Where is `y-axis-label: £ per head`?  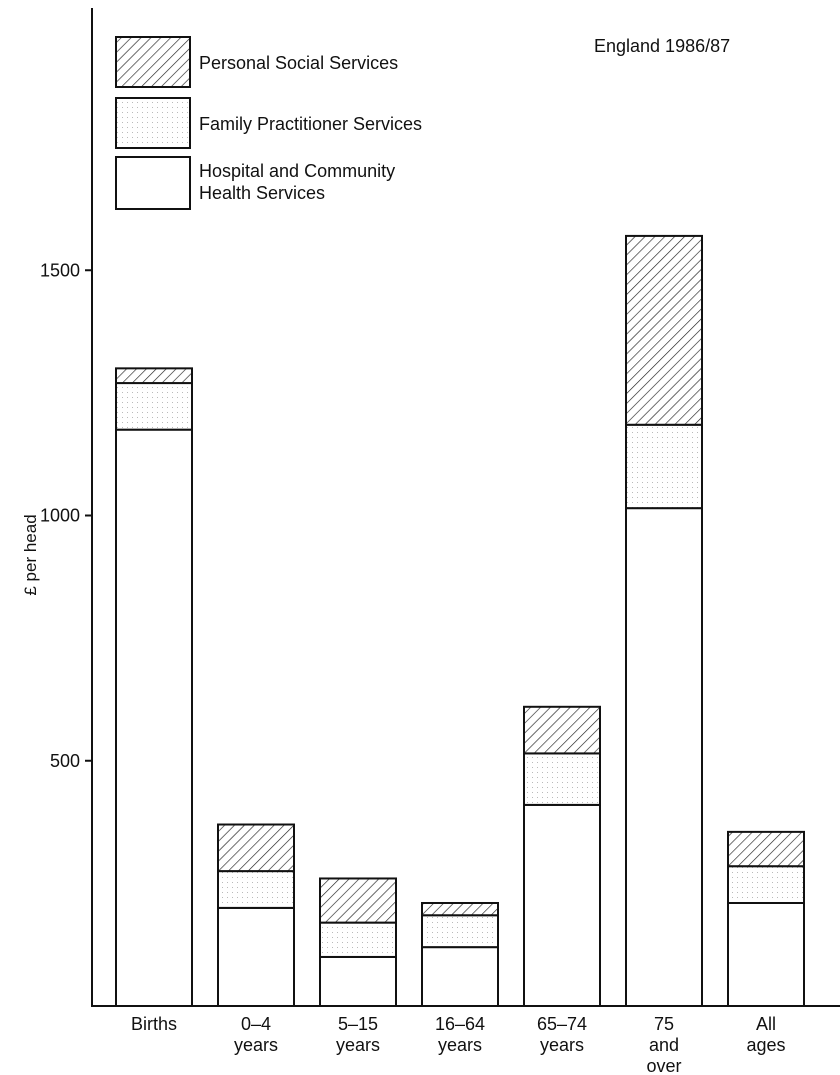 y-axis-label: £ per head is located at coordinates (30, 554).